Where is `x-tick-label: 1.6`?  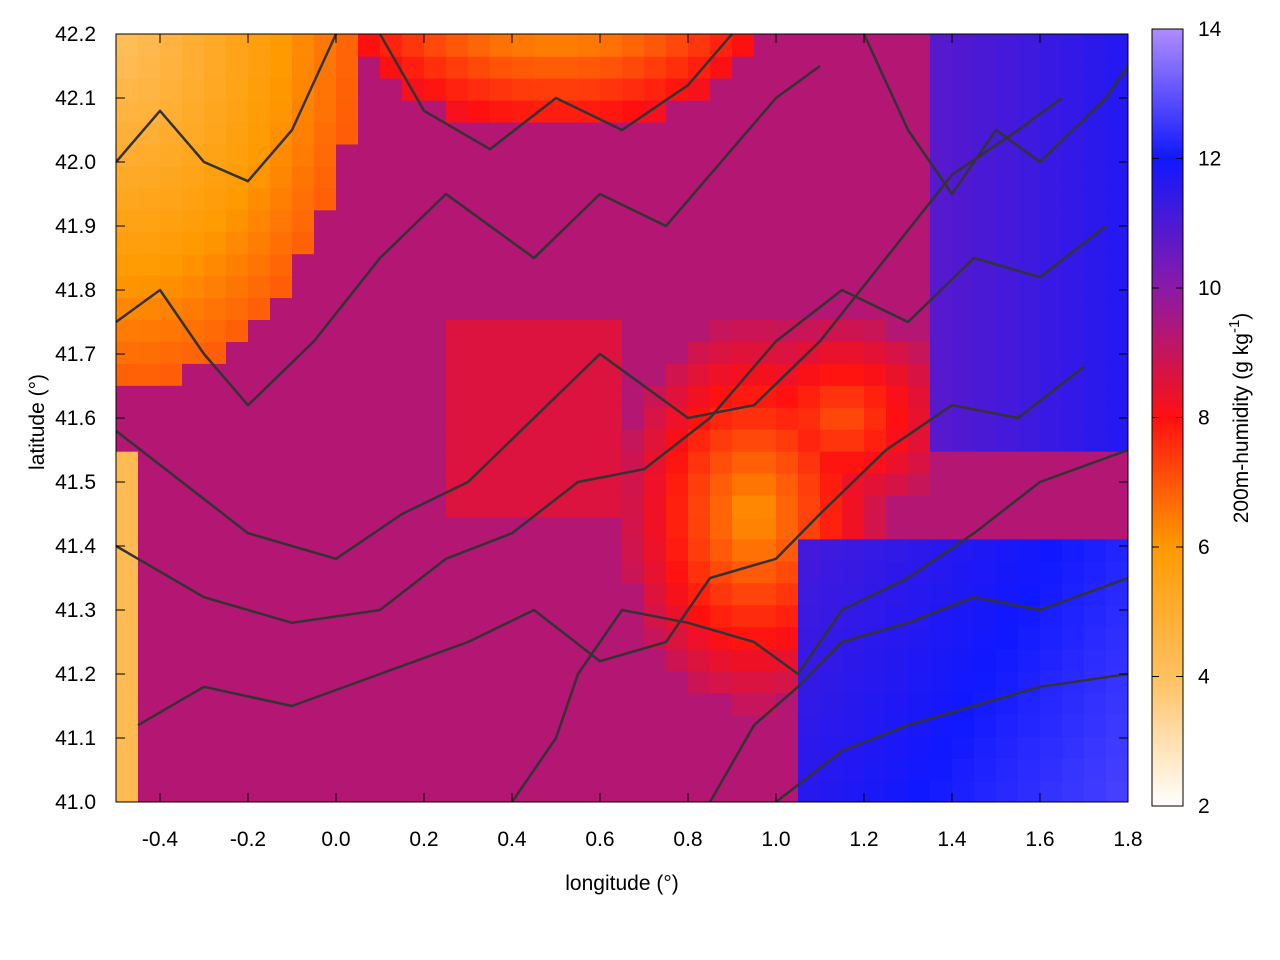
x-tick-label: 1.6 is located at coordinates (1039, 839).